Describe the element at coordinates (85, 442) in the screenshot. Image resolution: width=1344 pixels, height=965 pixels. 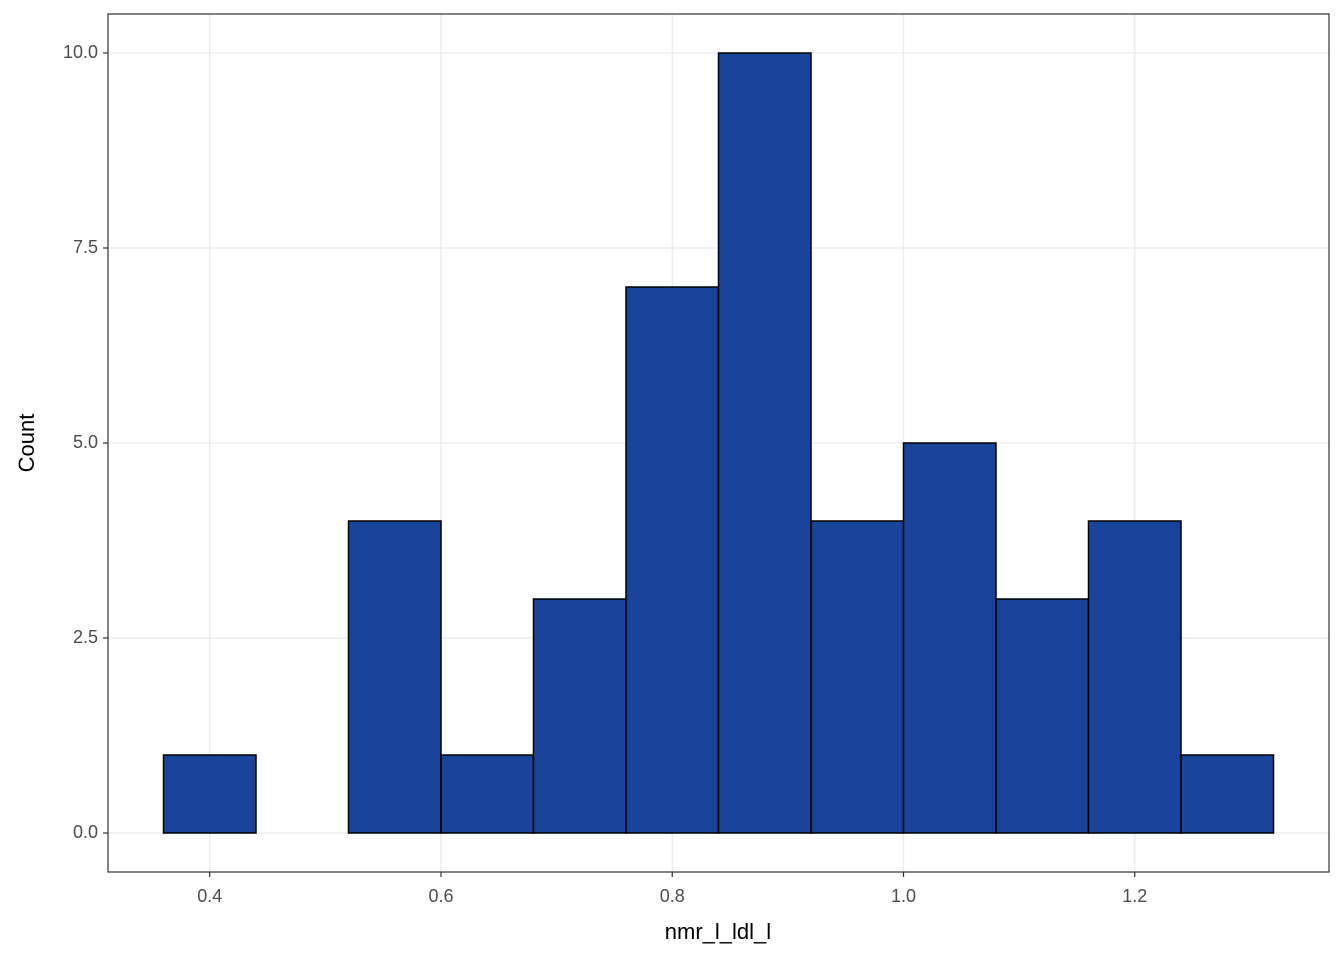
I see `y-tick-label: 5.0` at that location.